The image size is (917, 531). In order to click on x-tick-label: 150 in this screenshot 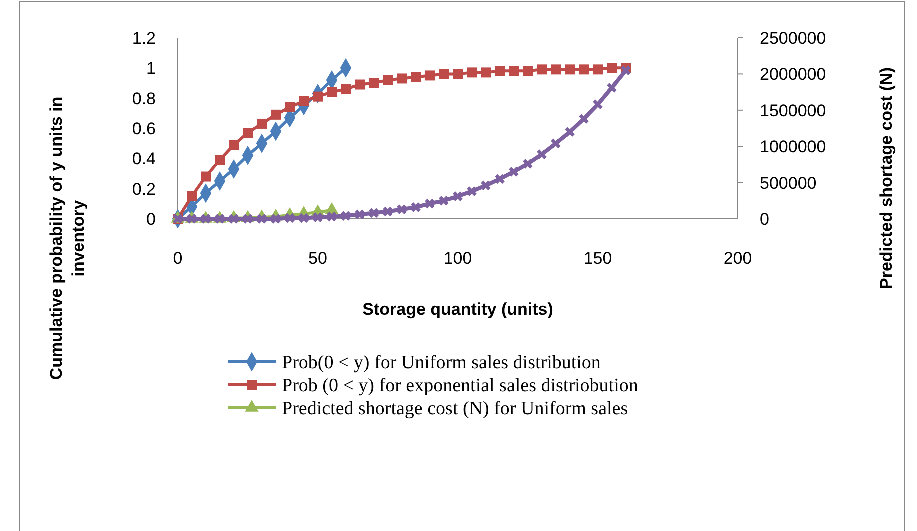, I will do `click(598, 258)`.